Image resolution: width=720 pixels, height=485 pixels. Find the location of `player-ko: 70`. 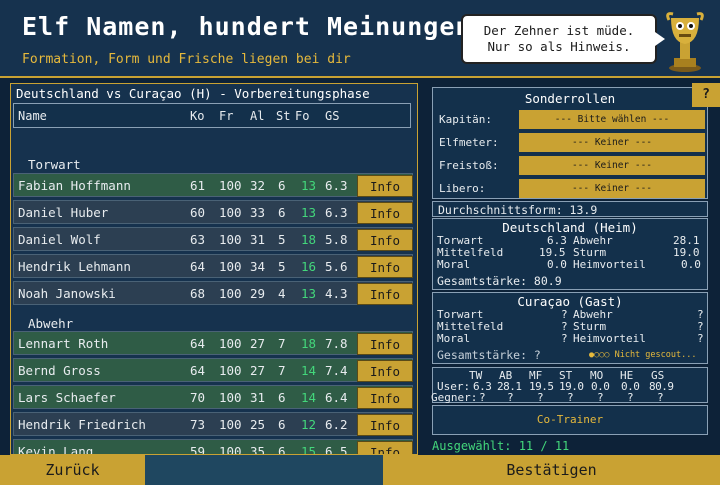

player-ko: 70 is located at coordinates (198, 397).